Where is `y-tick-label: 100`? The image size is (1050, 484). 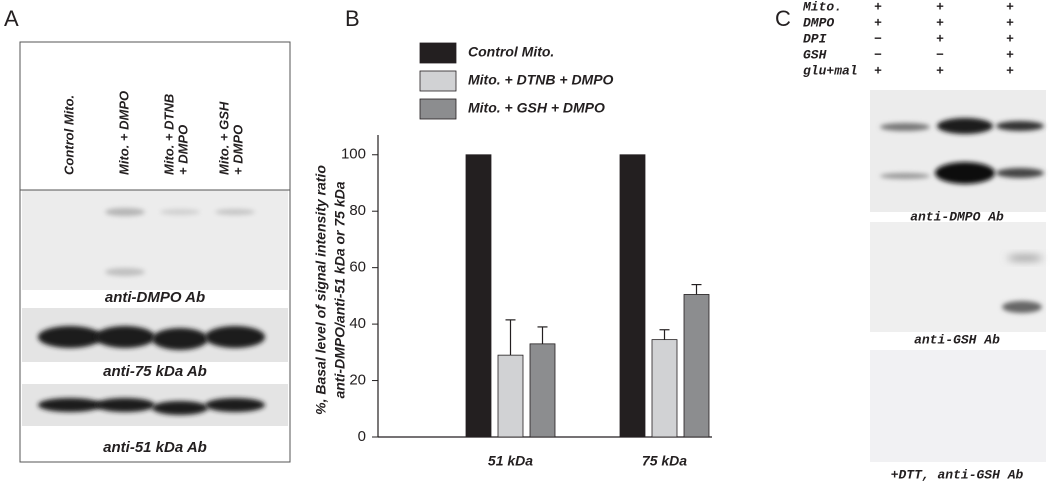 y-tick-label: 100 is located at coordinates (353, 154).